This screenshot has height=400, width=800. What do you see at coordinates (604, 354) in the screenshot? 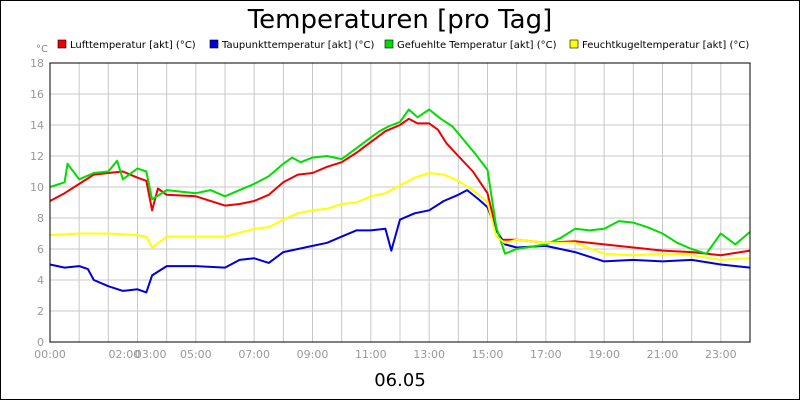
I see `x-tick-label: 19:00` at bounding box center [604, 354].